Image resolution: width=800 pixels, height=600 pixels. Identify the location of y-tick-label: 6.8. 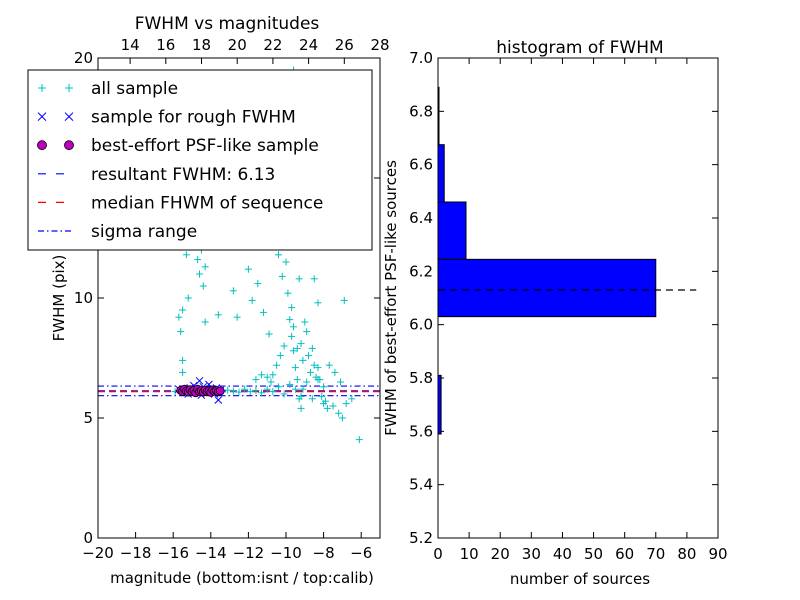
(421, 111).